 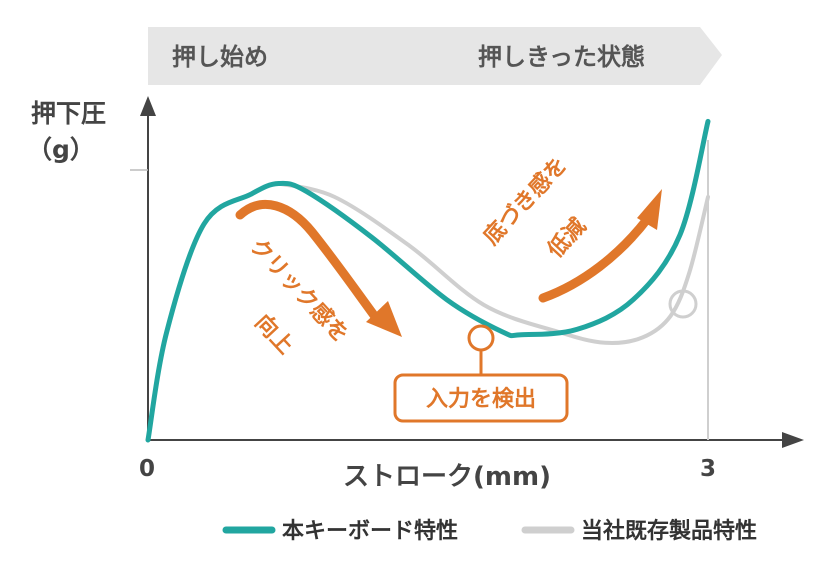 What do you see at coordinates (481, 338) in the screenshot?
I see `input-detect-marker` at bounding box center [481, 338].